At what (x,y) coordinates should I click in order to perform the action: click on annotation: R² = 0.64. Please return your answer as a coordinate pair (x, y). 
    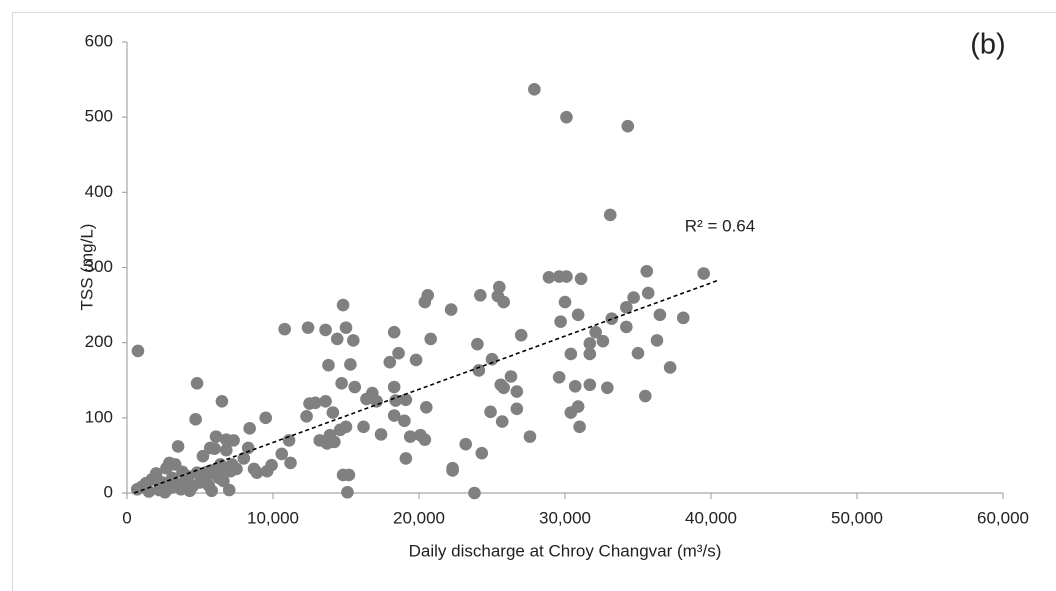
    Looking at the image, I should click on (720, 225).